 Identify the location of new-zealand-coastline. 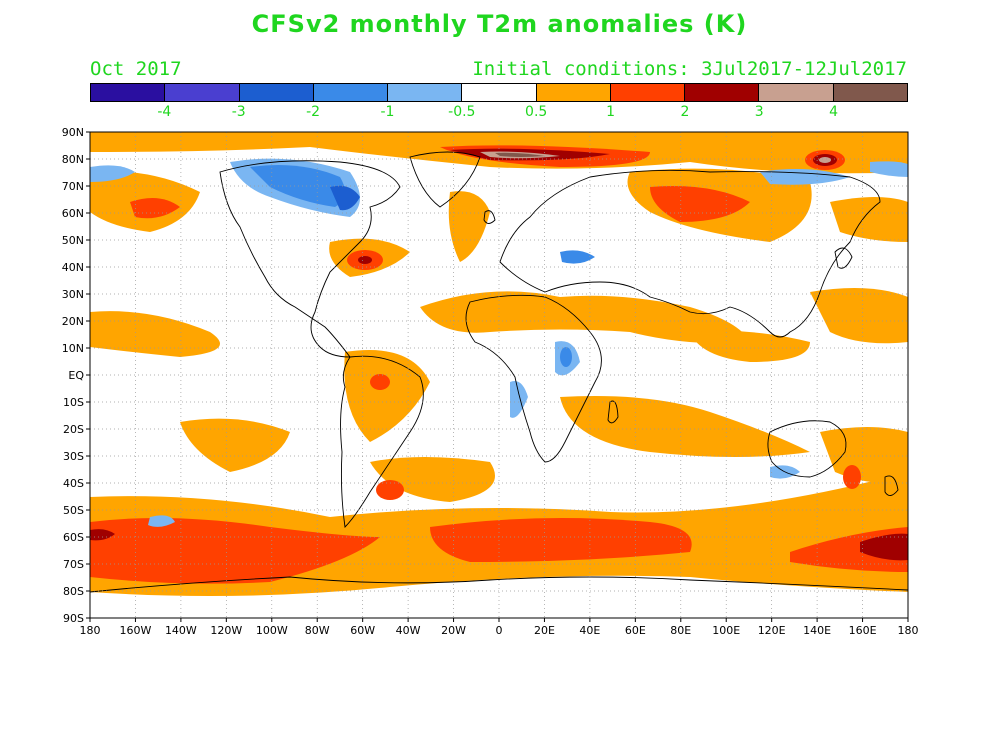
(891, 485).